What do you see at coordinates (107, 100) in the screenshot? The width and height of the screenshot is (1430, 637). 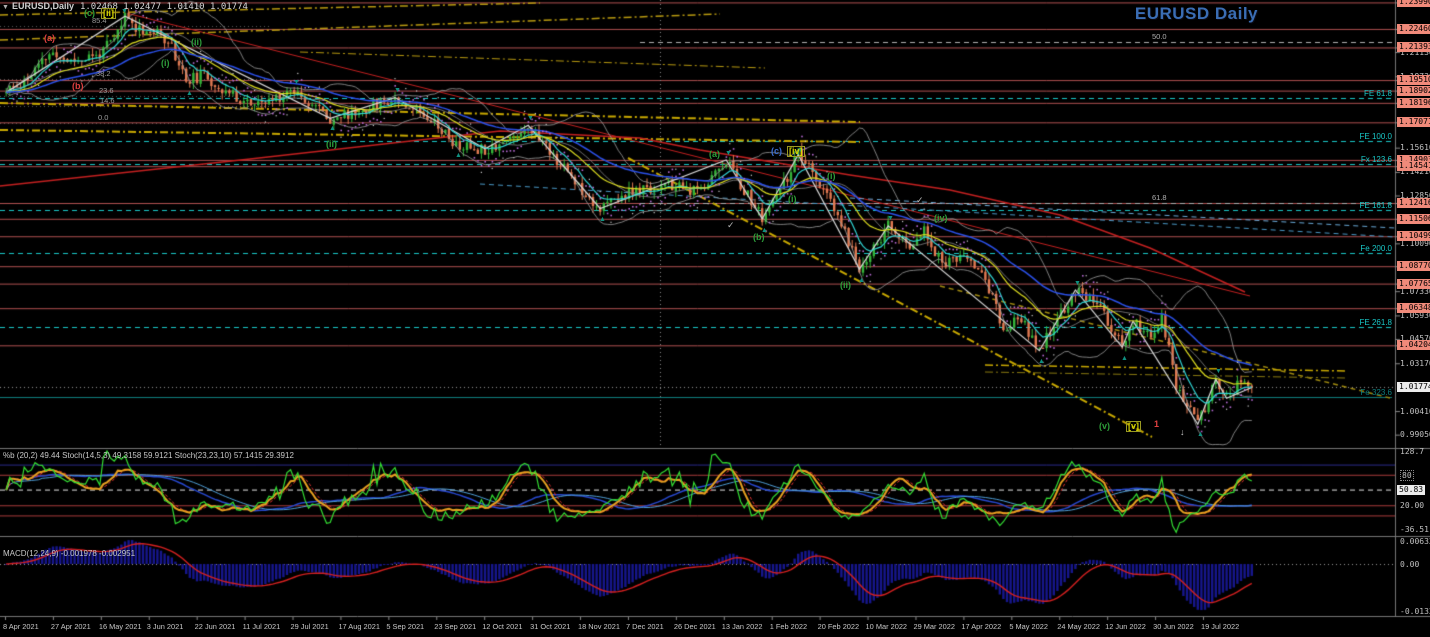 I see `fib-retracement-label: 14.6` at bounding box center [107, 100].